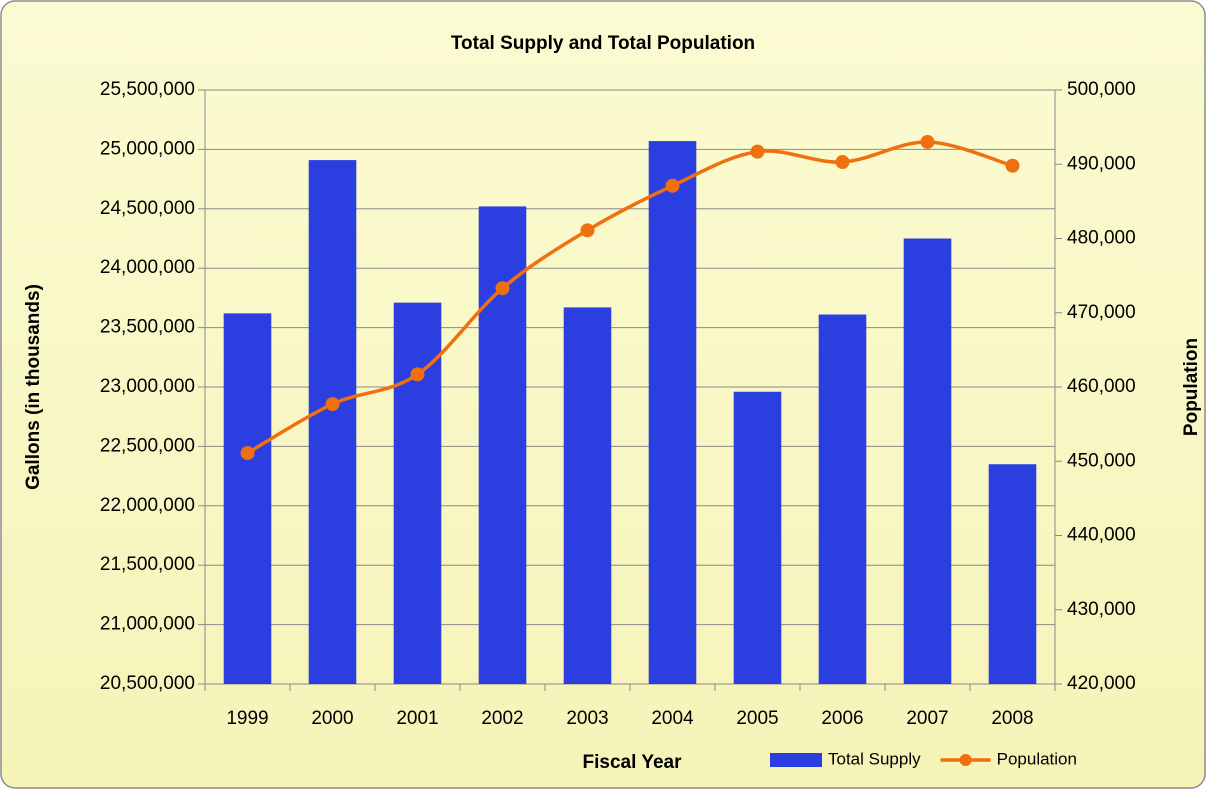 The width and height of the screenshot is (1207, 790). I want to click on x-tick-label: 2006, so click(842, 718).